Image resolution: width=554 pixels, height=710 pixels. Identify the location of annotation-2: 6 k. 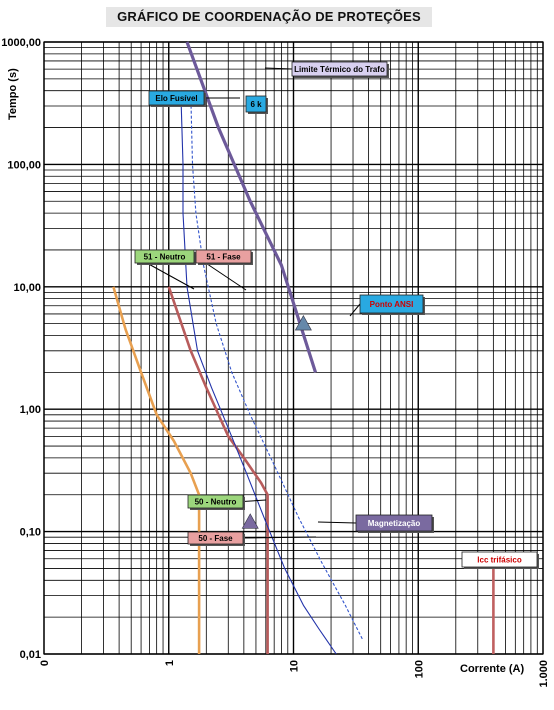
(256, 104).